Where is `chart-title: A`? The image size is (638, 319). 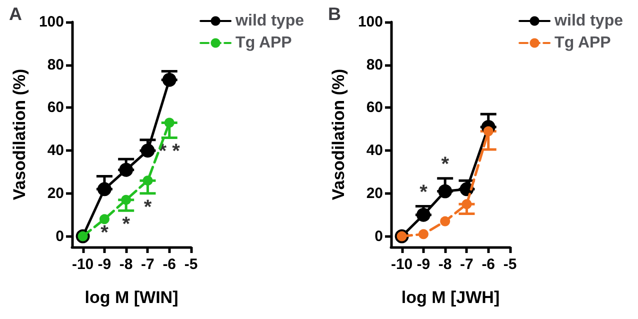
chart-title: A is located at coordinates (15, 14).